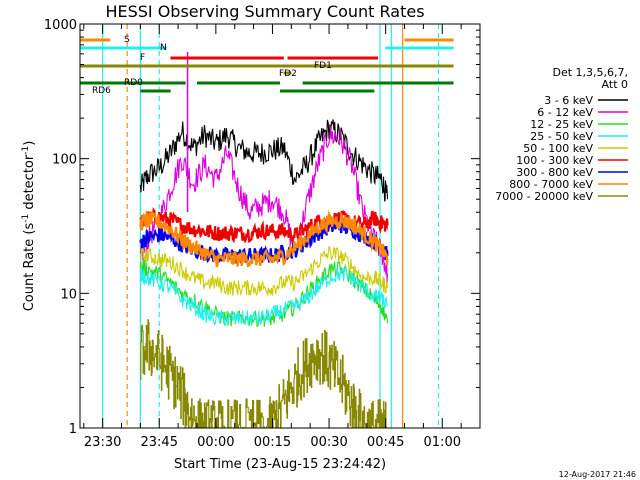 This screenshot has width=640, height=480. What do you see at coordinates (264, 11) in the screenshot?
I see `chart-title: HESSI Observing Summary Count Rates` at bounding box center [264, 11].